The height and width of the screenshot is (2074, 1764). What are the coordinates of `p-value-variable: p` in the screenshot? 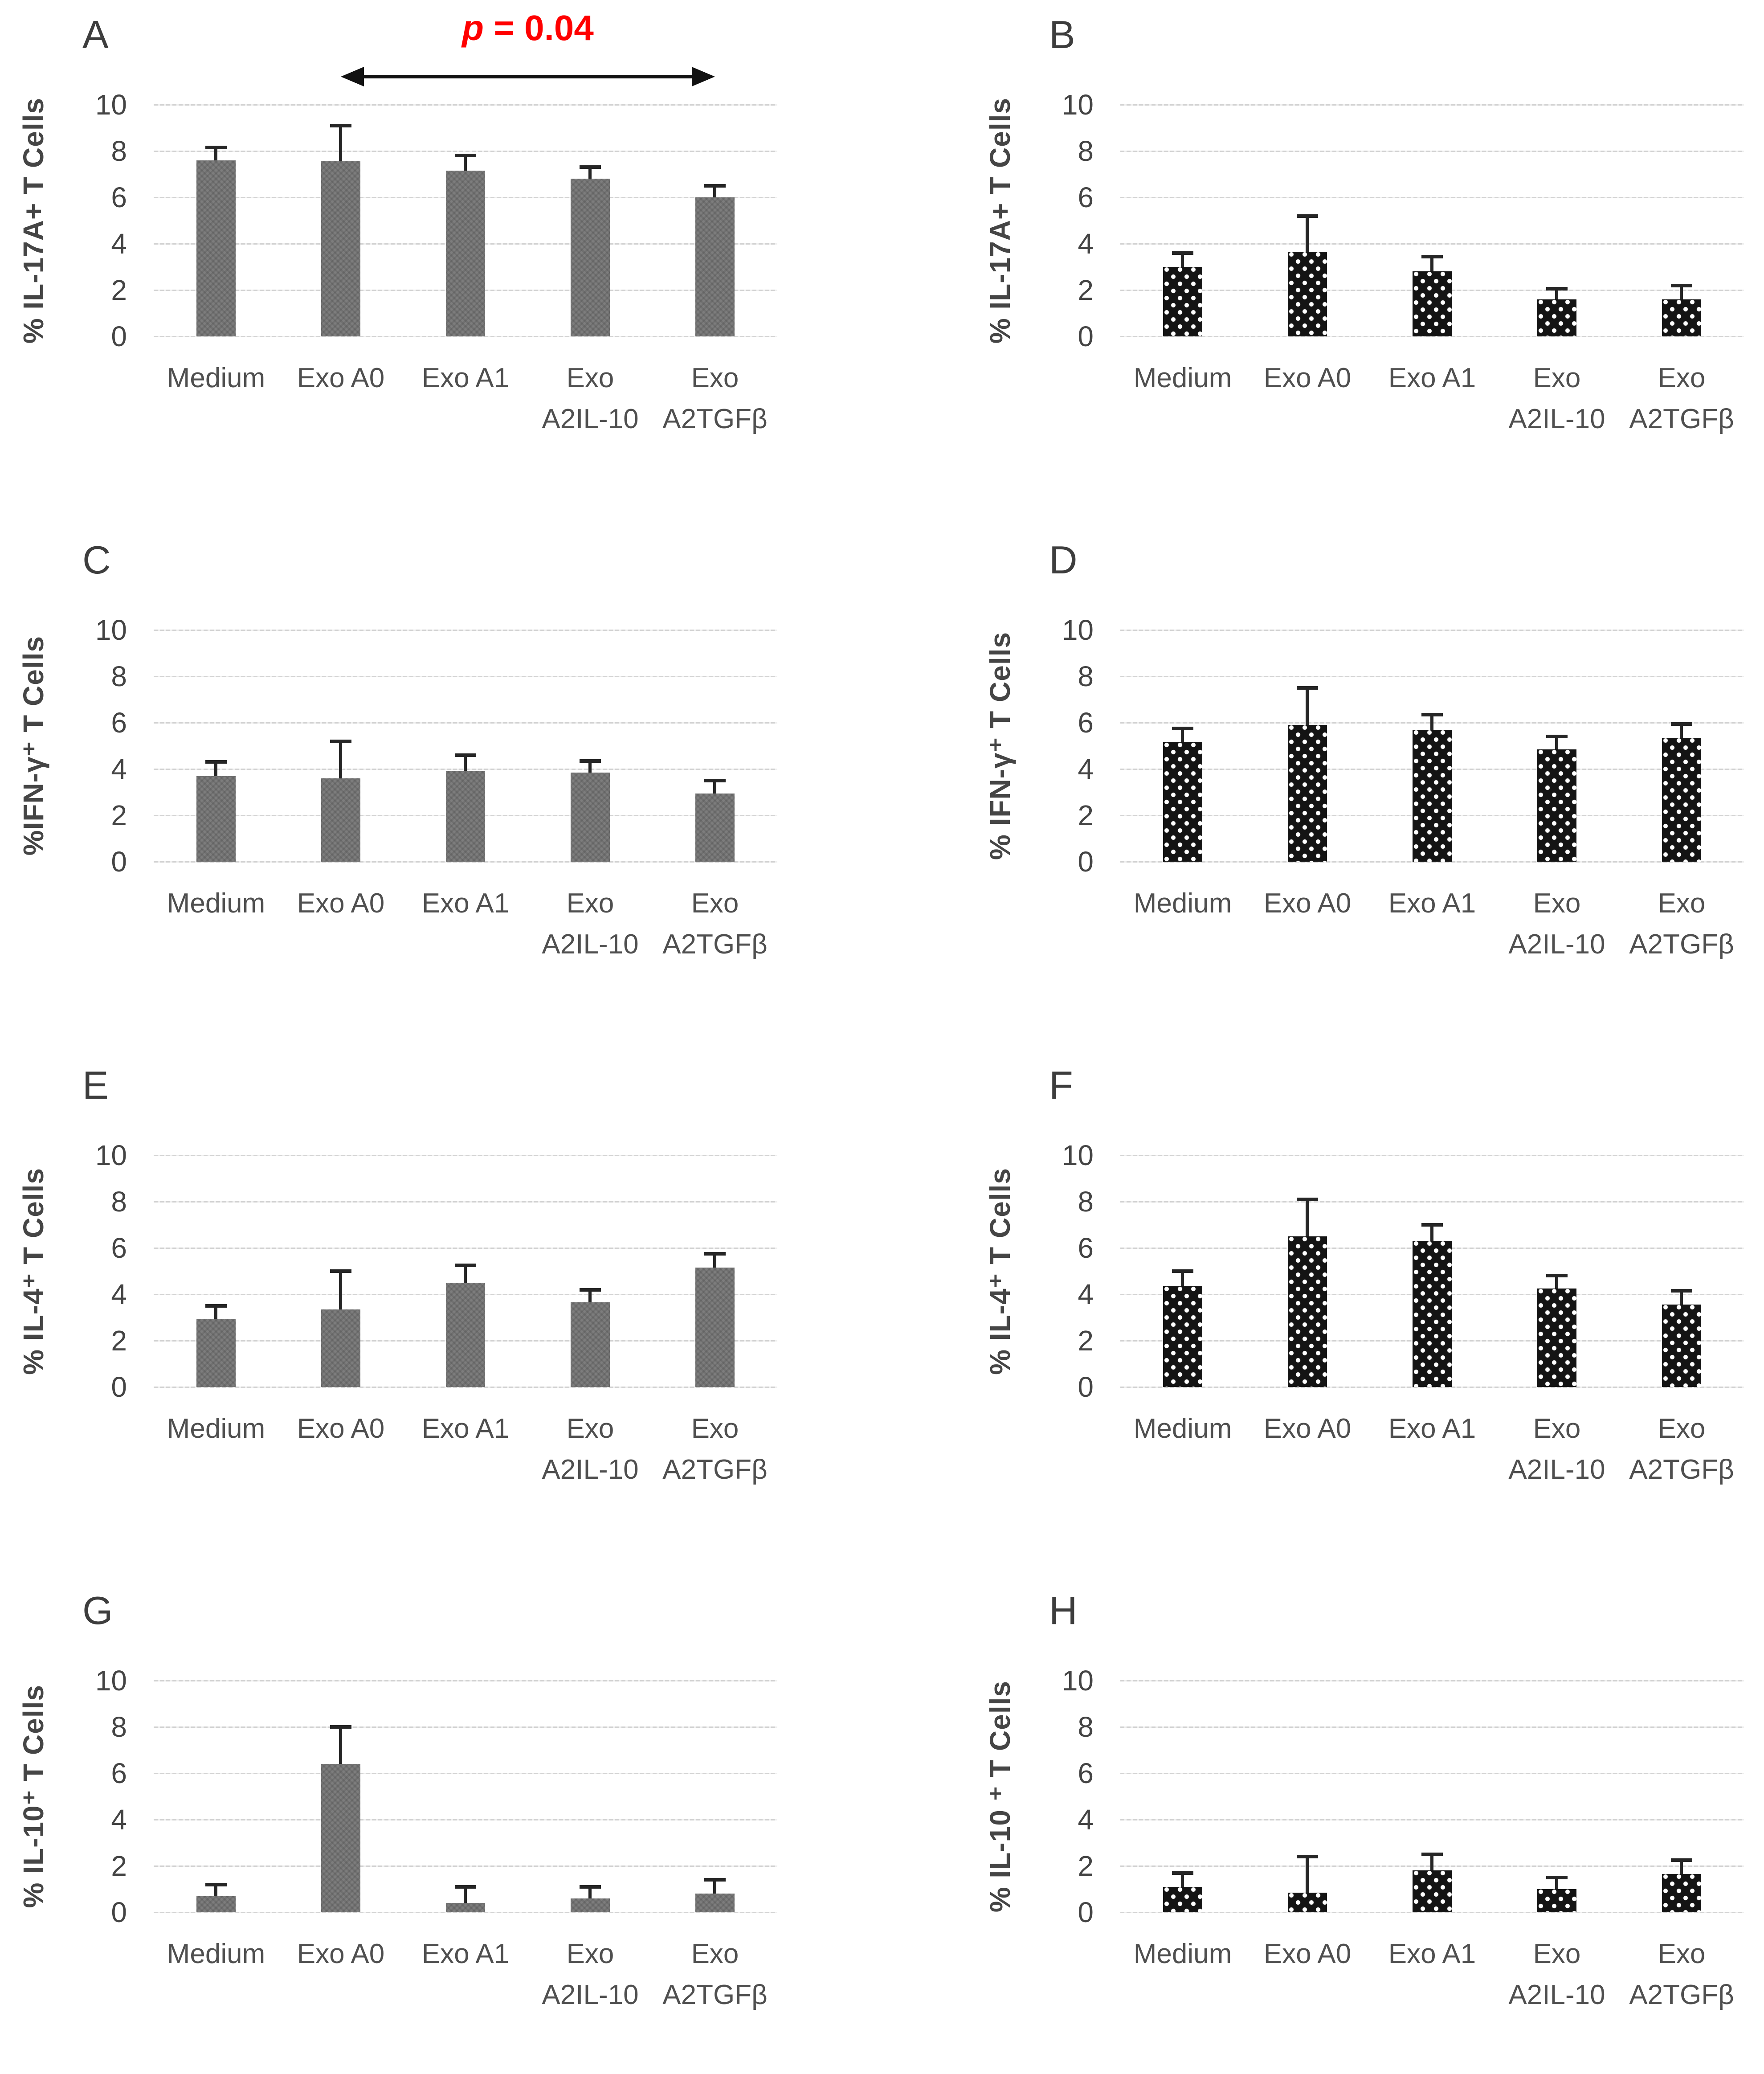 It's located at (473, 28).